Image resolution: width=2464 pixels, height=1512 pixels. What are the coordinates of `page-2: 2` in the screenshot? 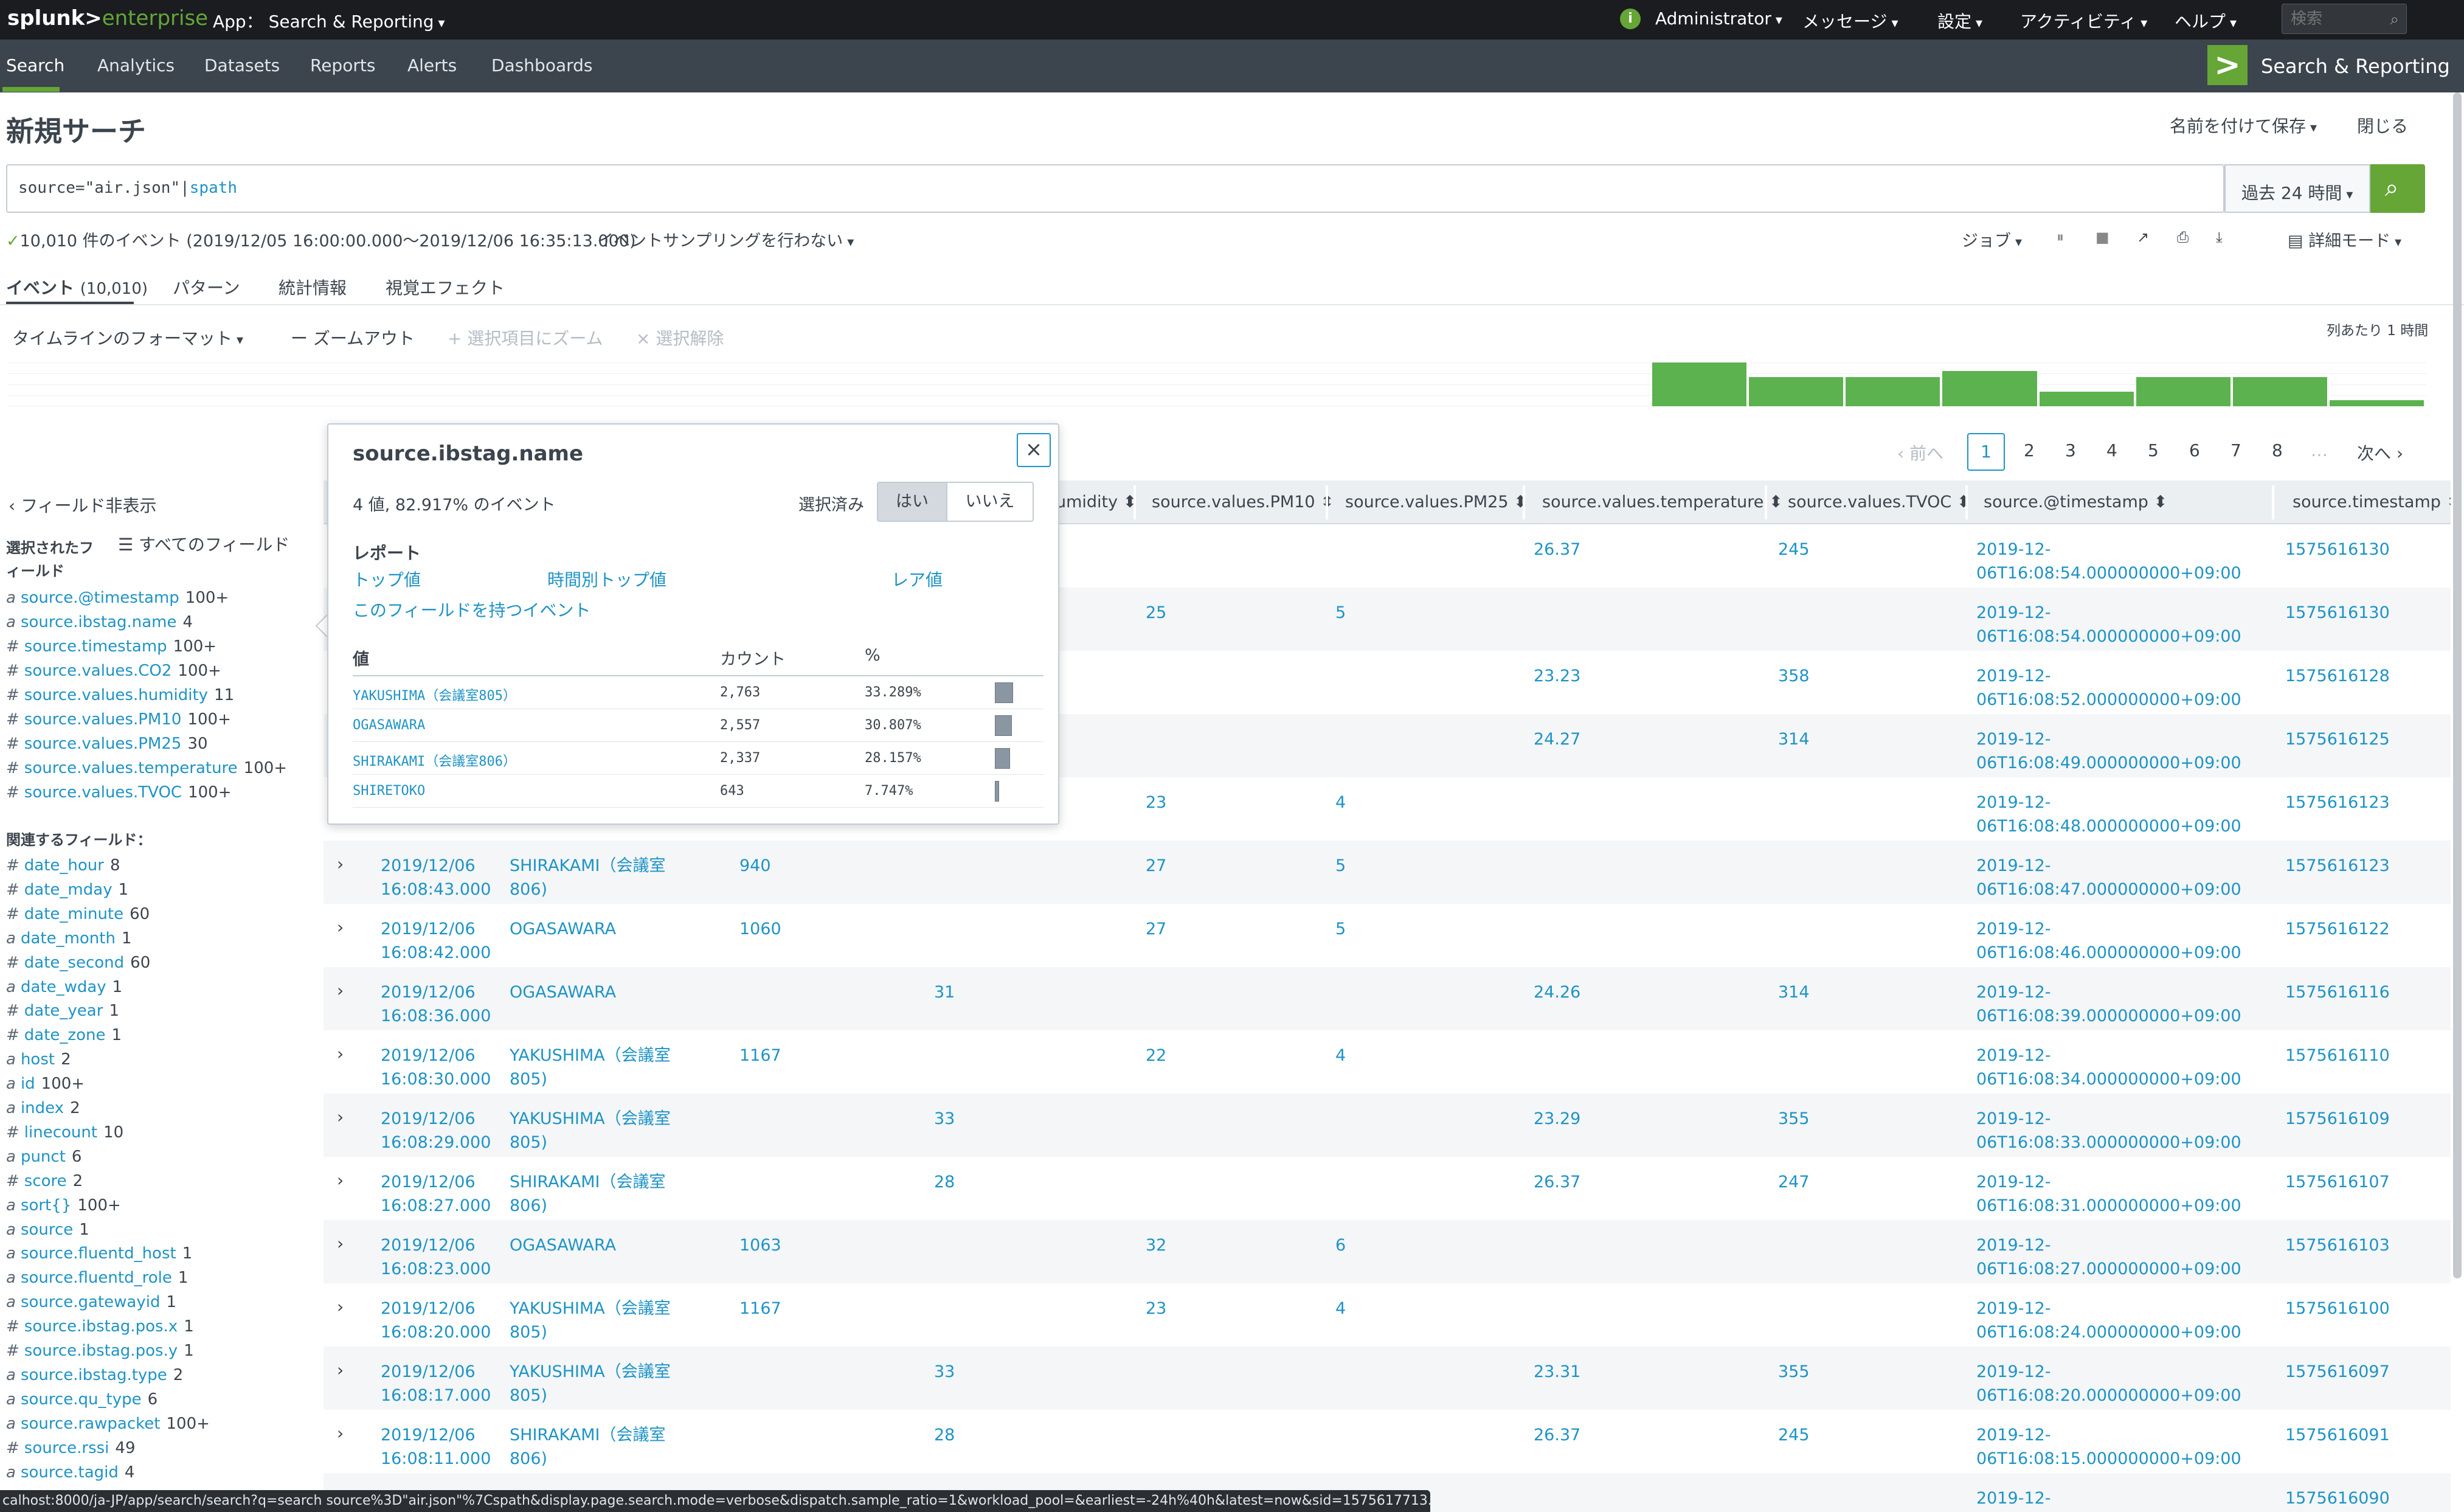 It's located at (2029, 450).